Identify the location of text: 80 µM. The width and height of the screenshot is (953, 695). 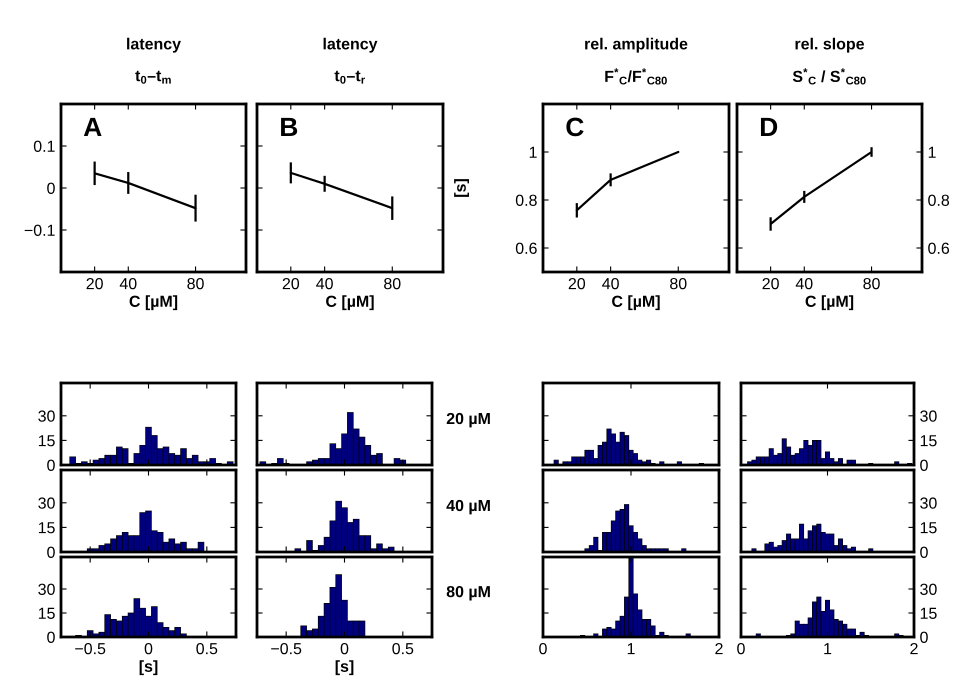
(468, 593).